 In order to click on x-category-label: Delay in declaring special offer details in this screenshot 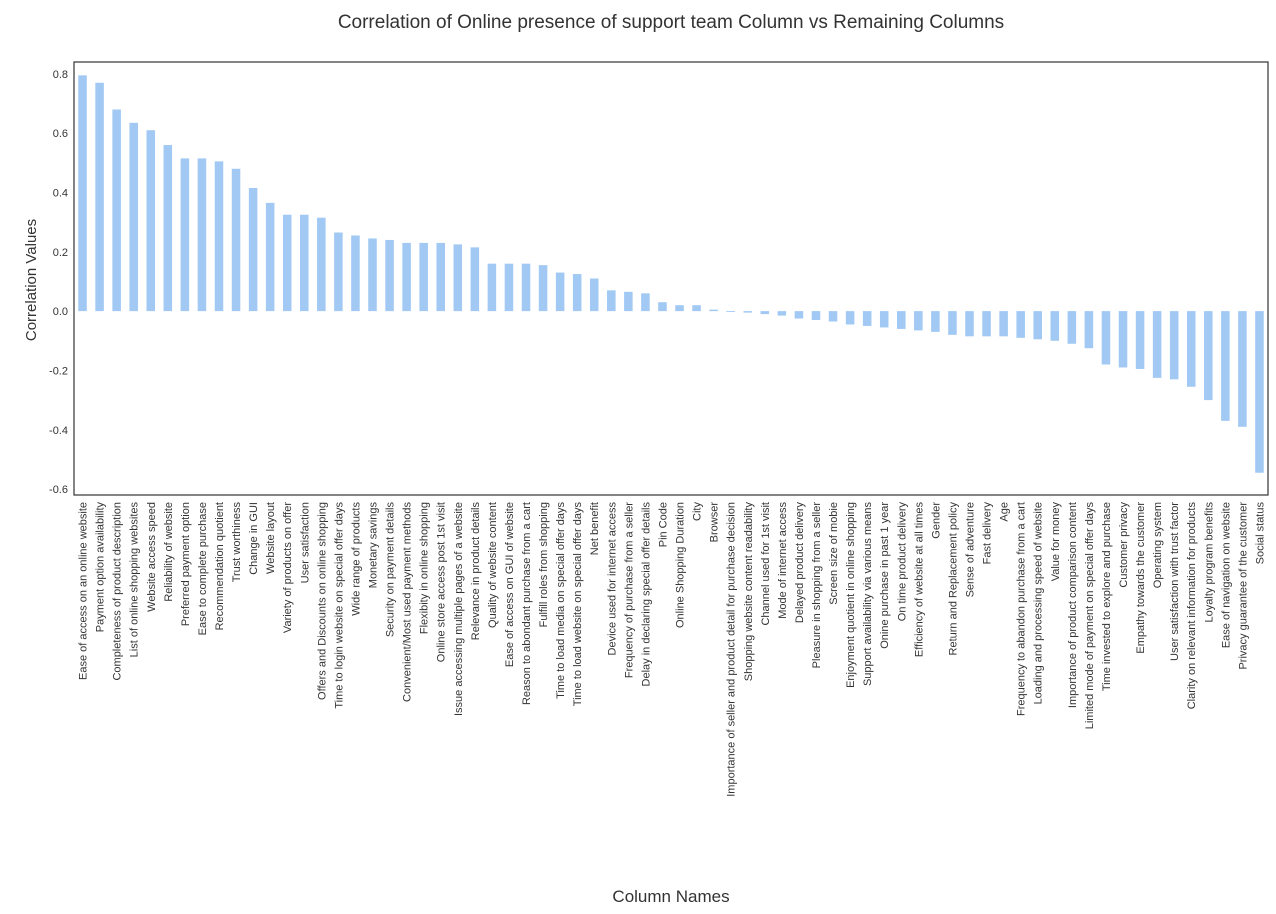, I will do `click(646, 594)`.